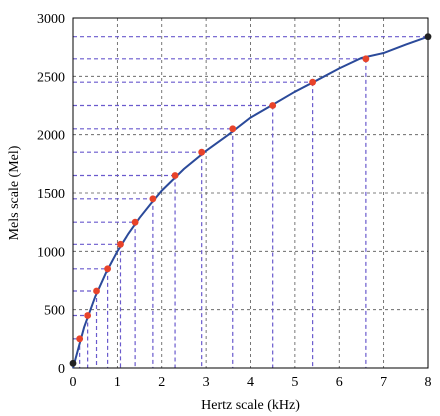 This screenshot has height=416, width=440. Describe the element at coordinates (61, 369) in the screenshot. I see `y-tick-label: 0` at that location.